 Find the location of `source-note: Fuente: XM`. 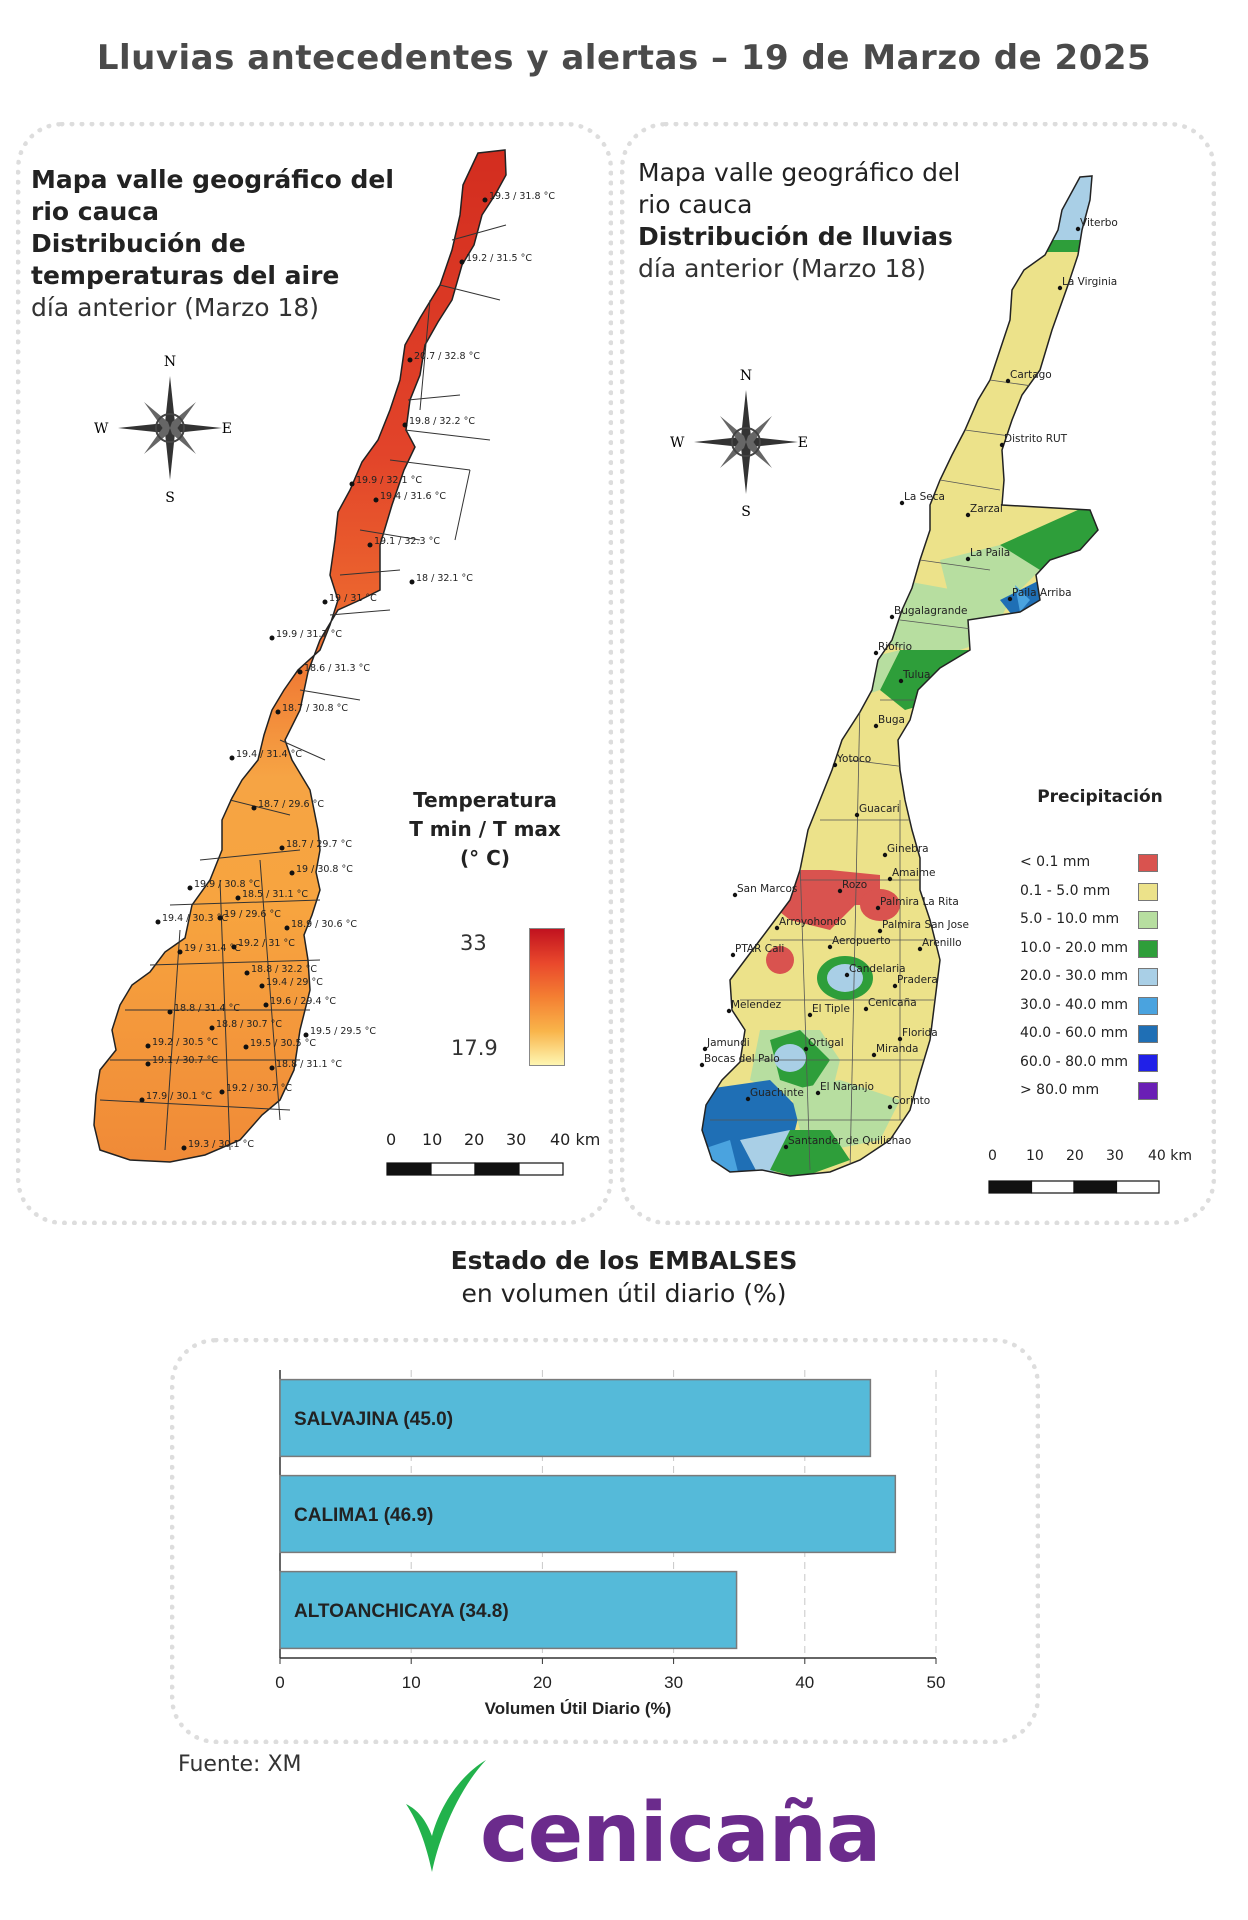

source-note: Fuente: XM is located at coordinates (240, 1764).